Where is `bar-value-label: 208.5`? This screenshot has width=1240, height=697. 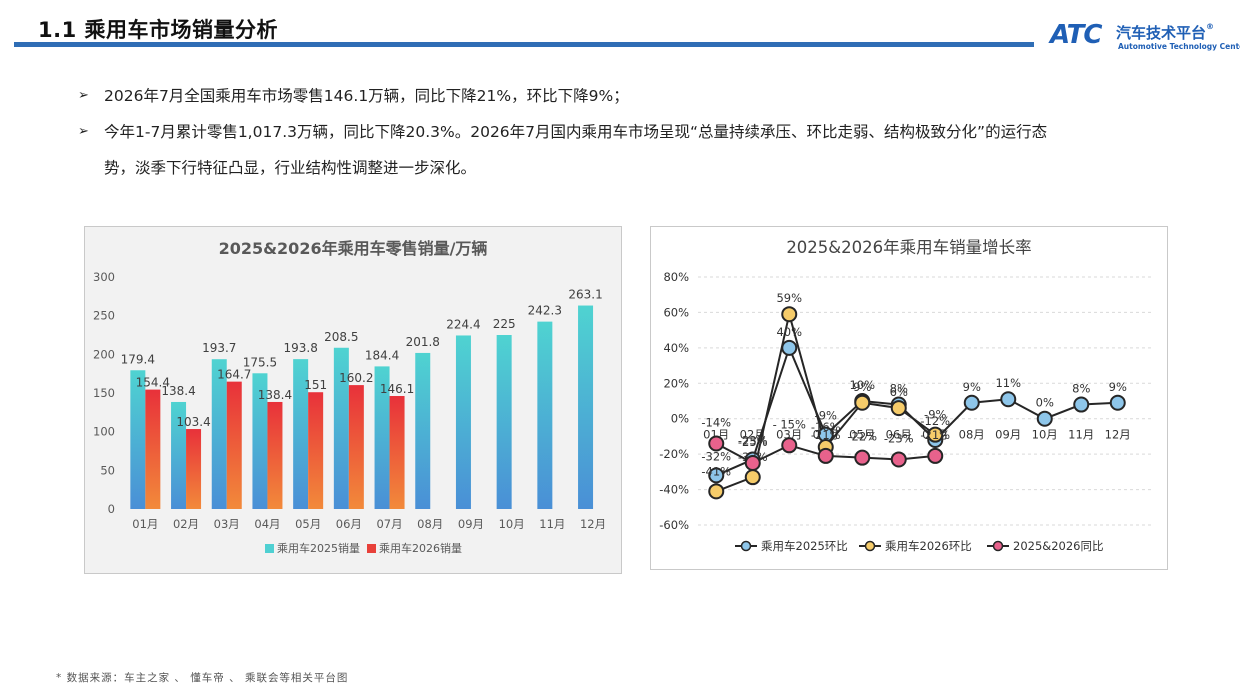 bar-value-label: 208.5 is located at coordinates (341, 337).